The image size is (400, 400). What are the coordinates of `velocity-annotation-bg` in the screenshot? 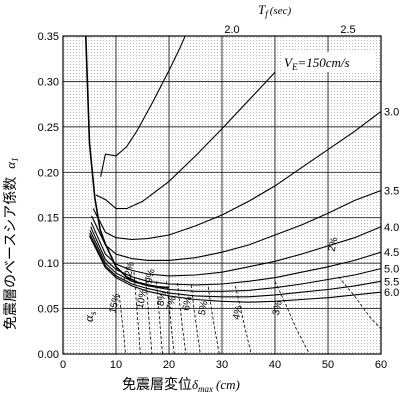 It's located at (329, 62).